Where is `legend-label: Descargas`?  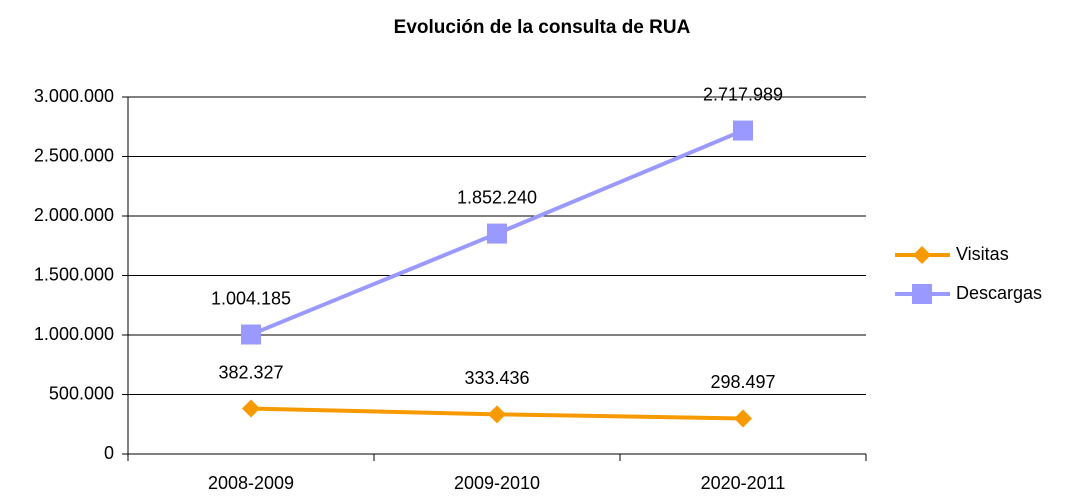
legend-label: Descargas is located at coordinates (999, 293).